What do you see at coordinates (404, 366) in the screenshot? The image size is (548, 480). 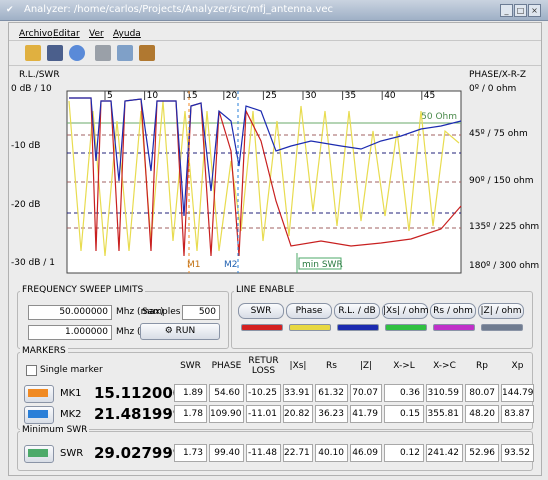 I see `column-header: X->L` at bounding box center [404, 366].